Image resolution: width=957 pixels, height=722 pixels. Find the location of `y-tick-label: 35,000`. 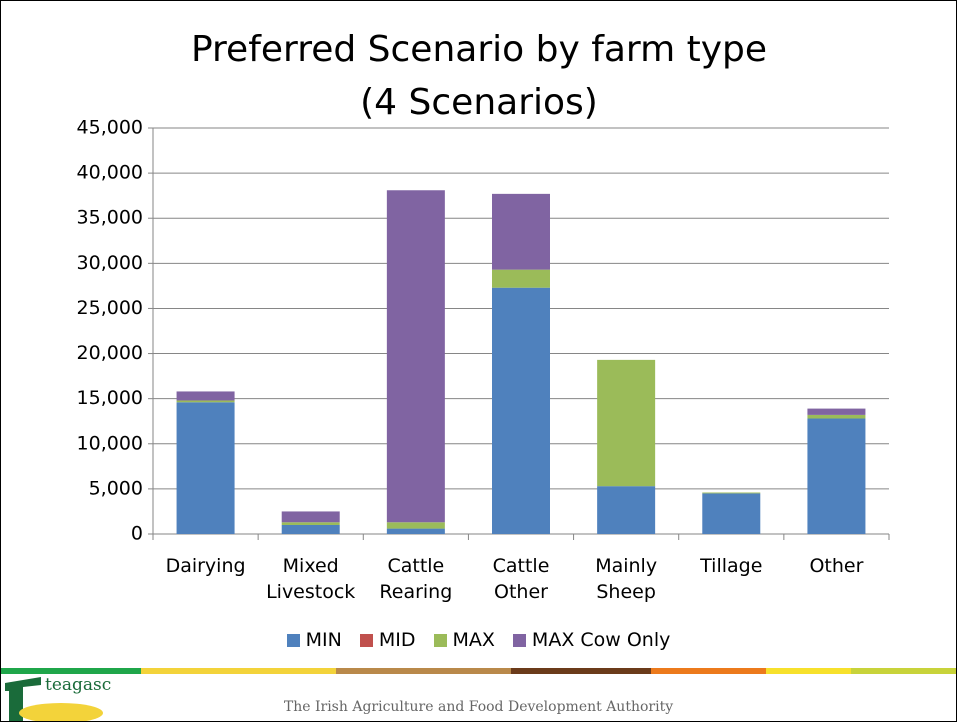

y-tick-label: 35,000 is located at coordinates (110, 218).